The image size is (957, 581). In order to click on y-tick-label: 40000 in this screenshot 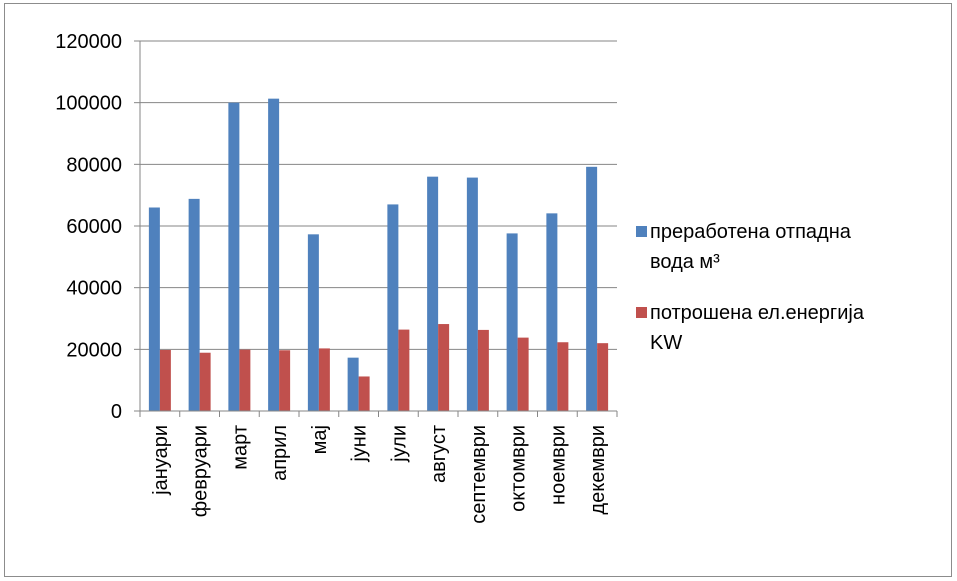, I will do `click(94, 289)`.